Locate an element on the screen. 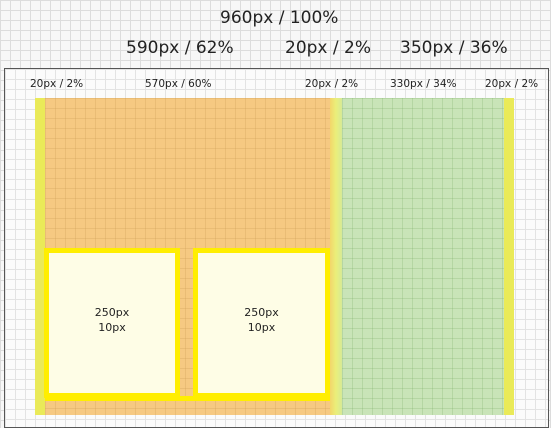 This screenshot has width=551, height=428. total-width-label: 960px / 100% is located at coordinates (279, 18).